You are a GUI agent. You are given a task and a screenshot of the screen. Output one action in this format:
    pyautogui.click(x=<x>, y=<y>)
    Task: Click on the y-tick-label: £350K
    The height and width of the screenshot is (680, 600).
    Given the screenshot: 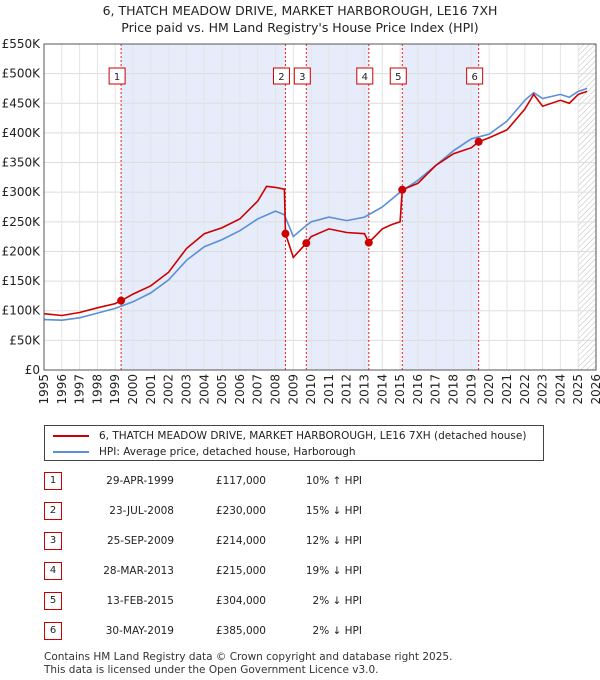 What is the action you would take?
    pyautogui.click(x=22, y=163)
    